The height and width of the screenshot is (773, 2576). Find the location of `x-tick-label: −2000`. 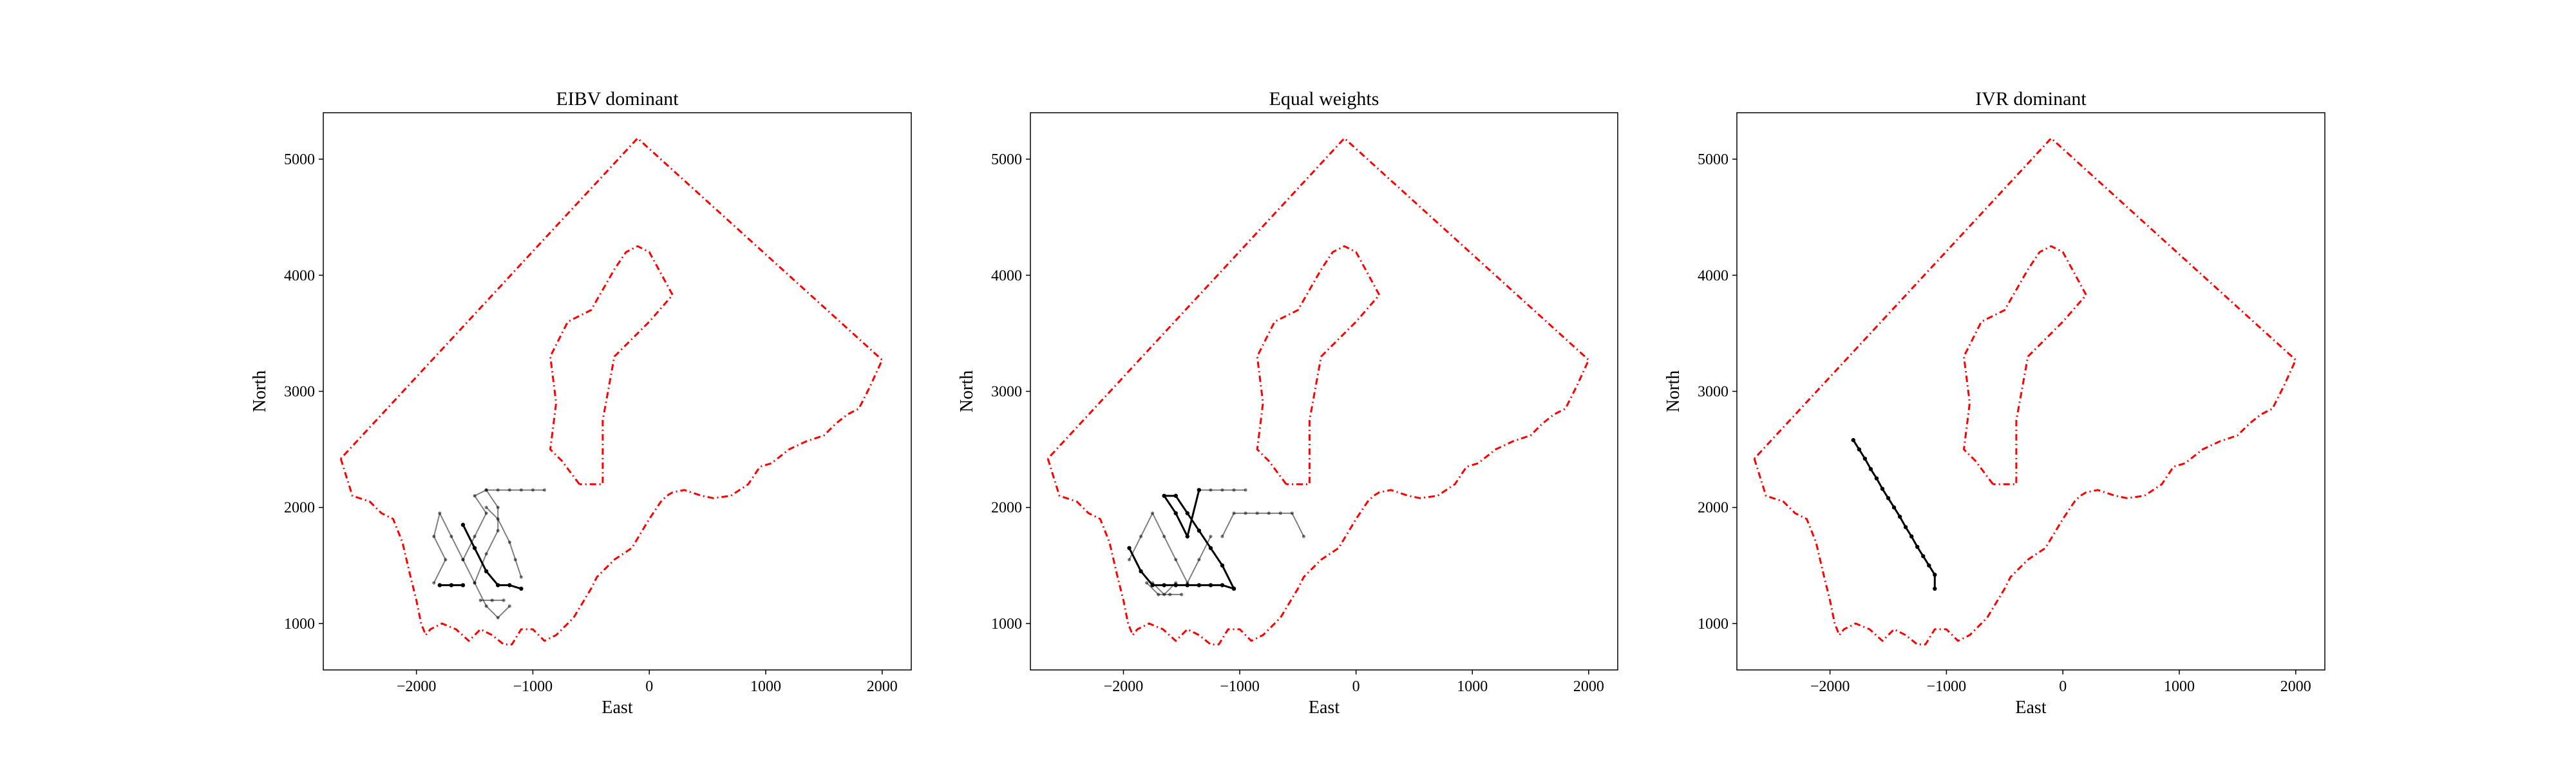

x-tick-label: −2000 is located at coordinates (1124, 687).